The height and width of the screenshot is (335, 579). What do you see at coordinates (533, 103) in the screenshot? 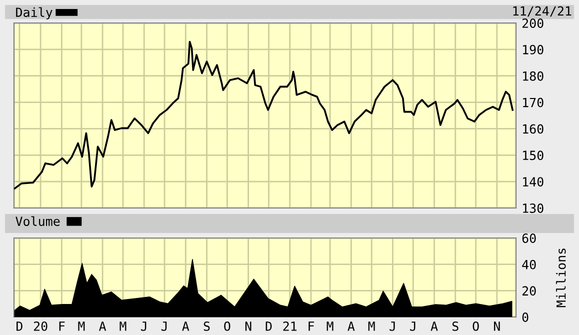
I see `y-tick-label: 170` at bounding box center [533, 103].